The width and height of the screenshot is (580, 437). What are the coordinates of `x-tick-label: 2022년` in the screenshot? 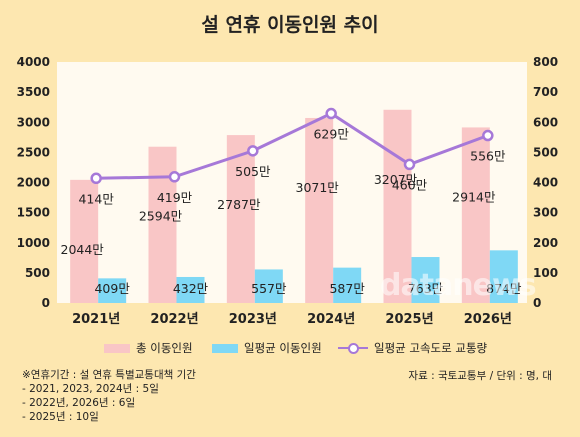 It's located at (174, 319).